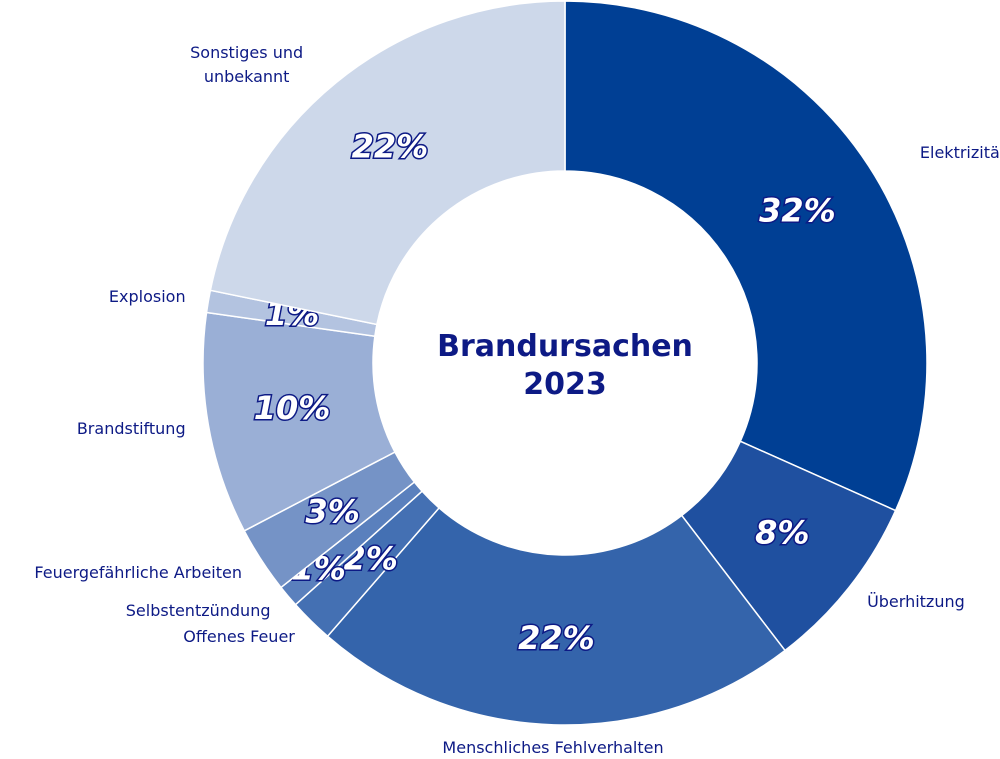 This screenshot has width=1000, height=759. What do you see at coordinates (131, 428) in the screenshot?
I see `category-label: Brandstiftung` at bounding box center [131, 428].